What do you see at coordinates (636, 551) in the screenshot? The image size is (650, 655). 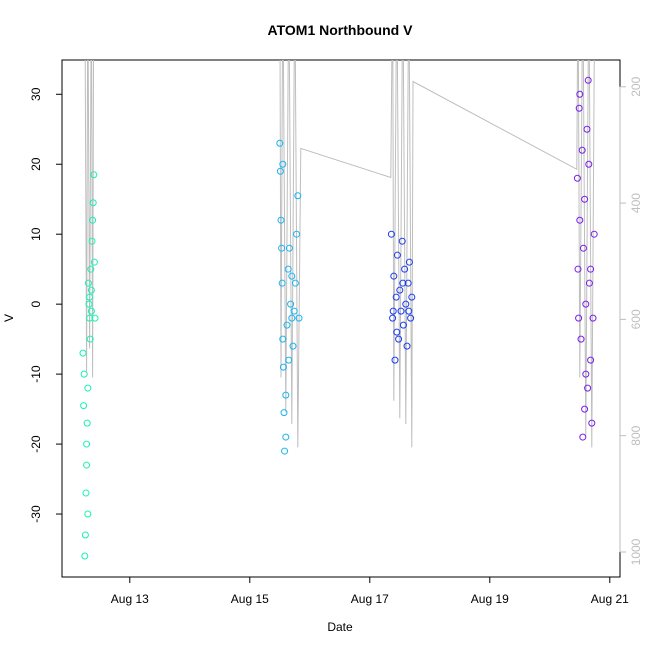 I see `y2-tick-label: 1000` at bounding box center [636, 551].